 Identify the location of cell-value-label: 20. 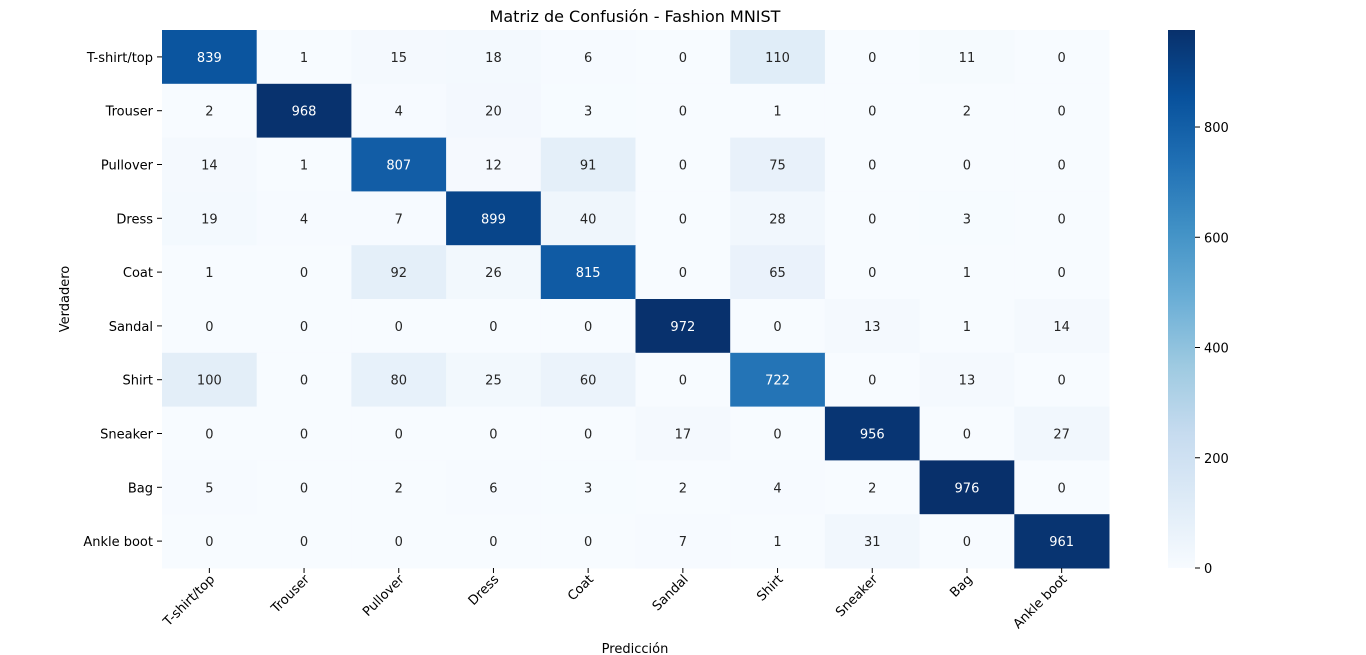
(493, 112).